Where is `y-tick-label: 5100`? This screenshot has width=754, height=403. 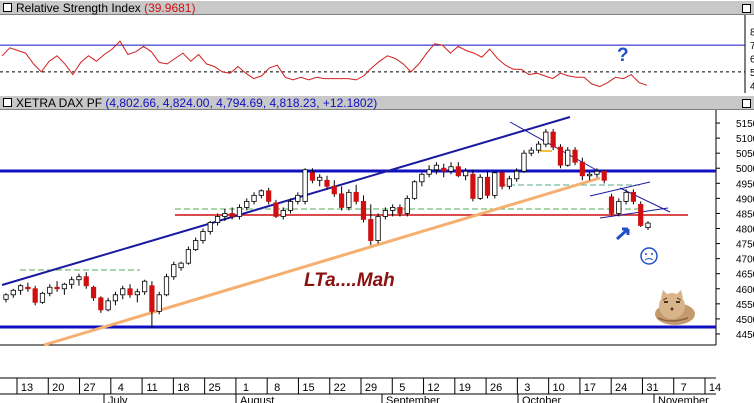 y-tick-label: 5100 is located at coordinates (745, 139).